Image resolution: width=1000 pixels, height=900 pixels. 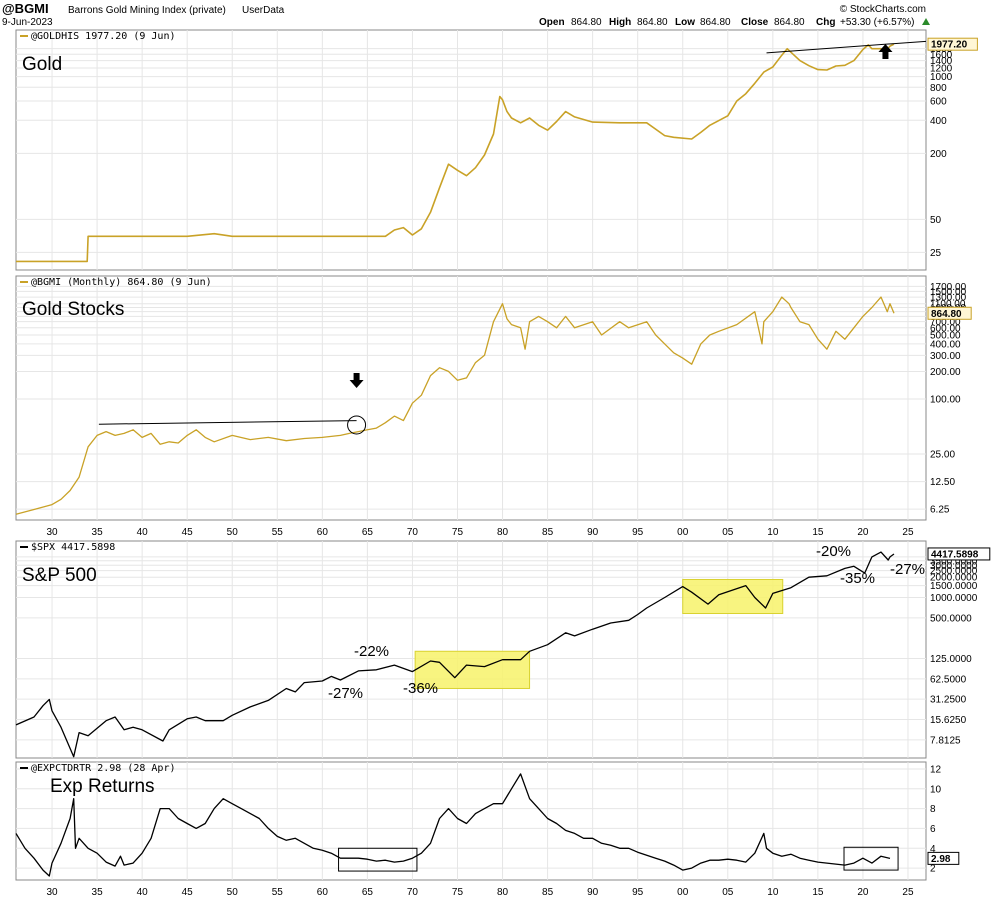 What do you see at coordinates (945, 336) in the screenshot?
I see `y-tick-label: 500.00` at bounding box center [945, 336].